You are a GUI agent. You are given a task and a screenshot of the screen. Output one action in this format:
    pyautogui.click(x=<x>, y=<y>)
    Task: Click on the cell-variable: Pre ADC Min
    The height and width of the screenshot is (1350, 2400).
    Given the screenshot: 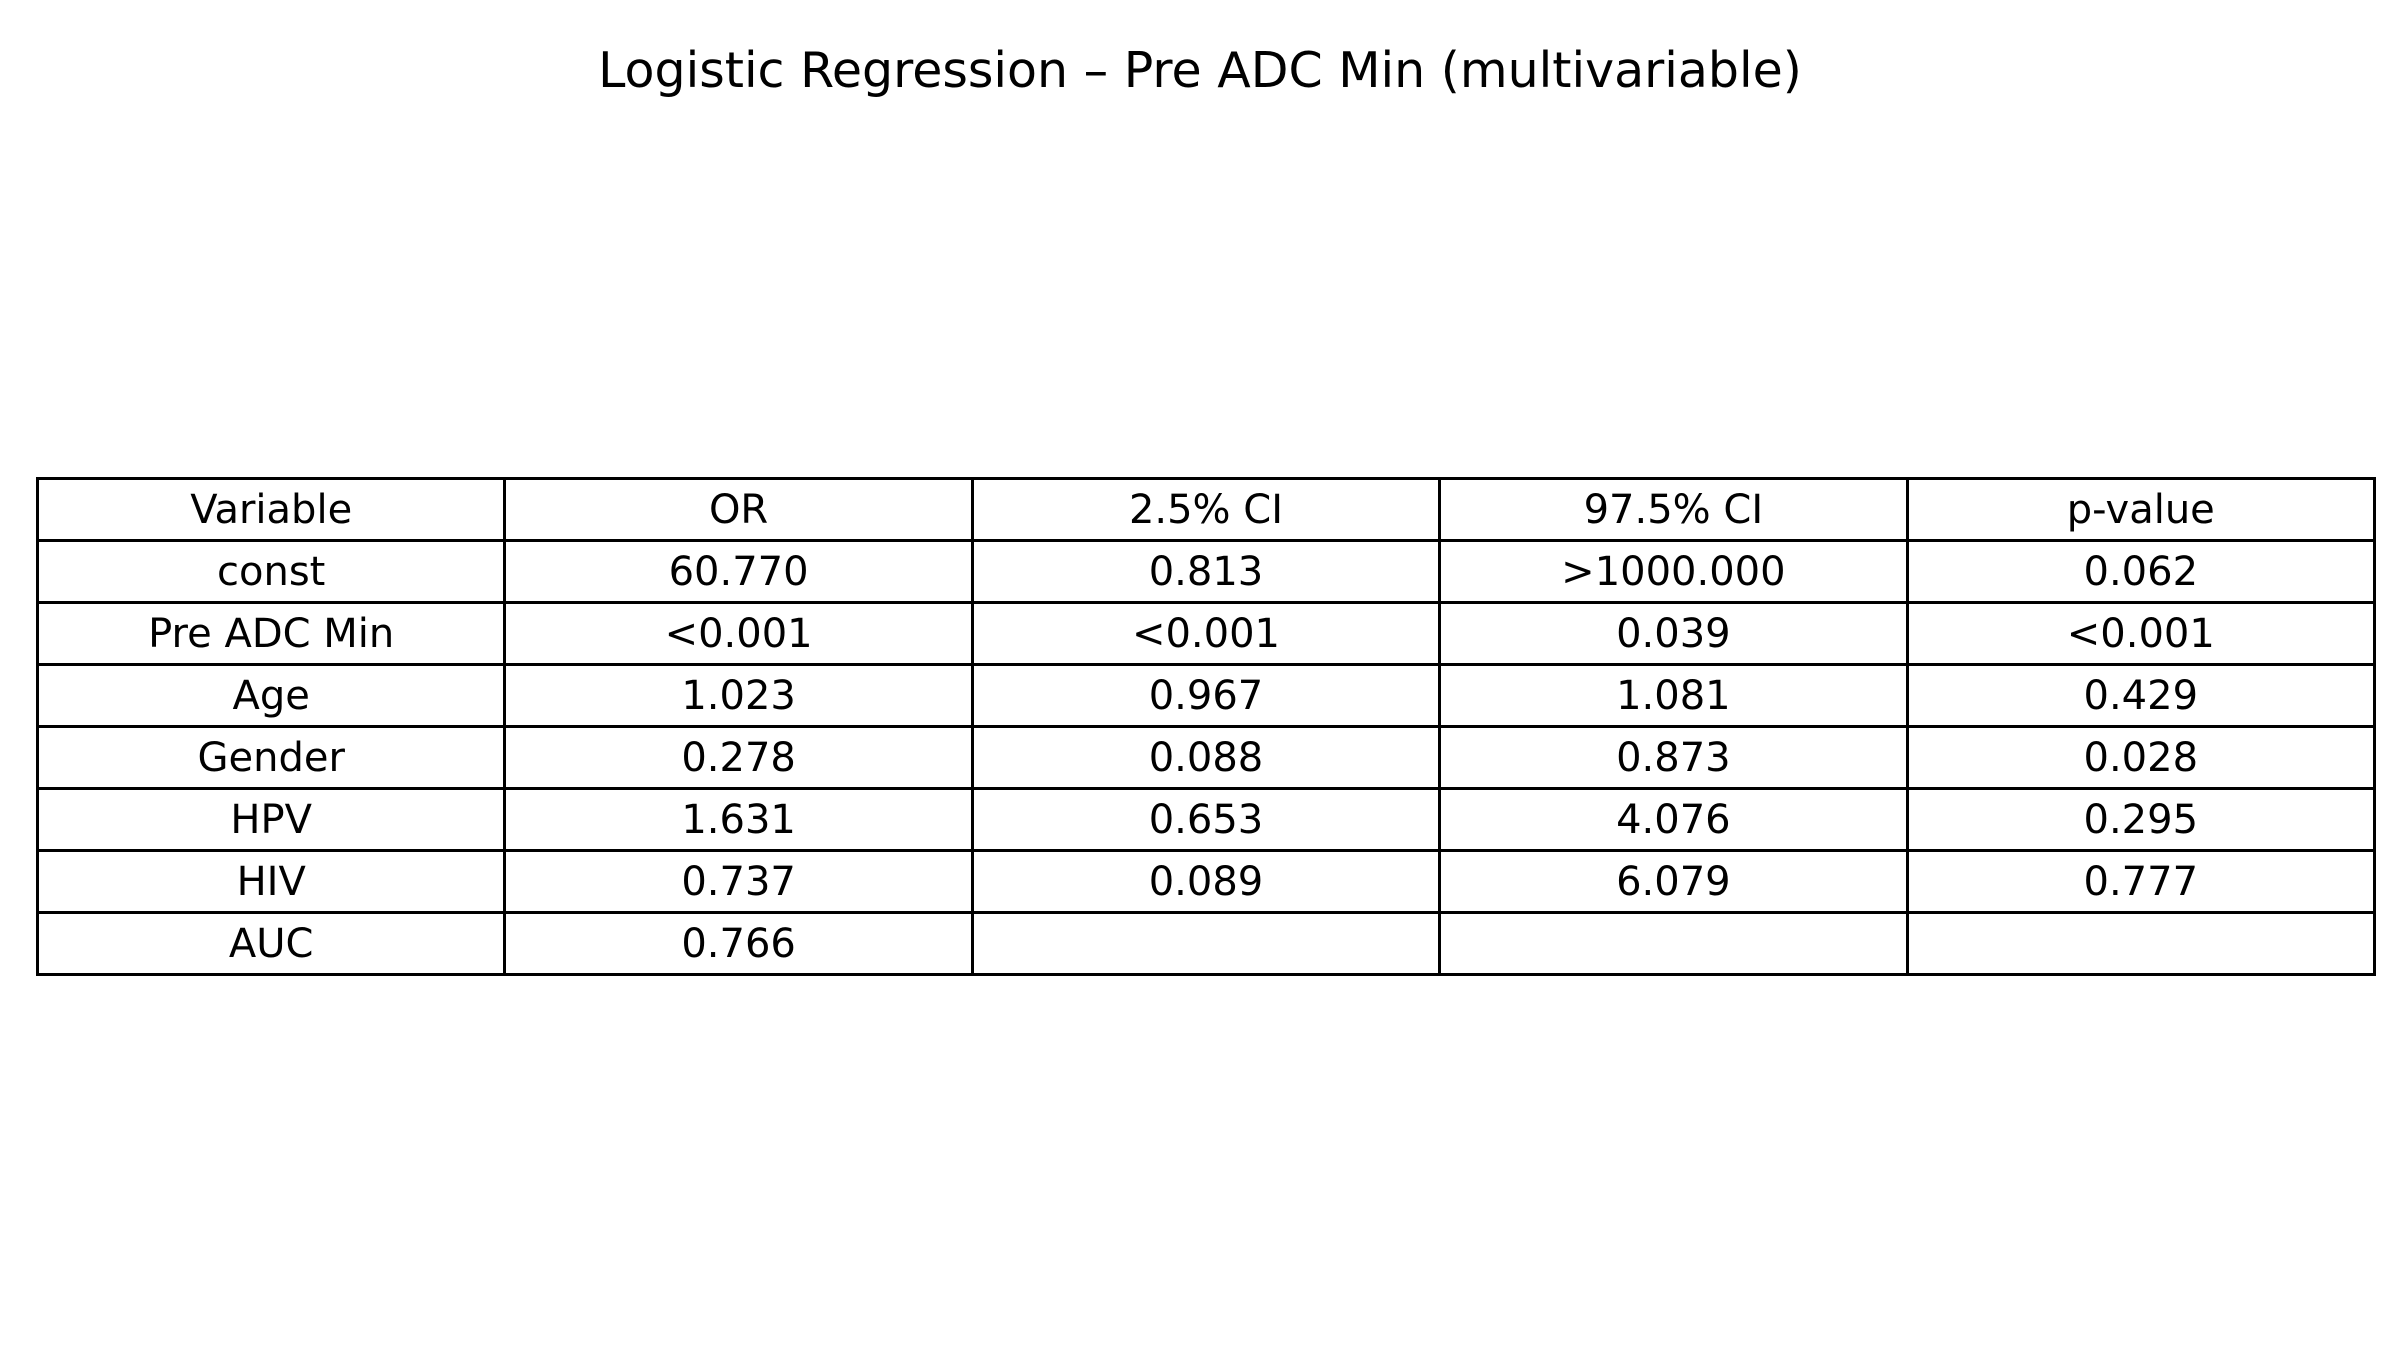 What is the action you would take?
    pyautogui.click(x=271, y=633)
    